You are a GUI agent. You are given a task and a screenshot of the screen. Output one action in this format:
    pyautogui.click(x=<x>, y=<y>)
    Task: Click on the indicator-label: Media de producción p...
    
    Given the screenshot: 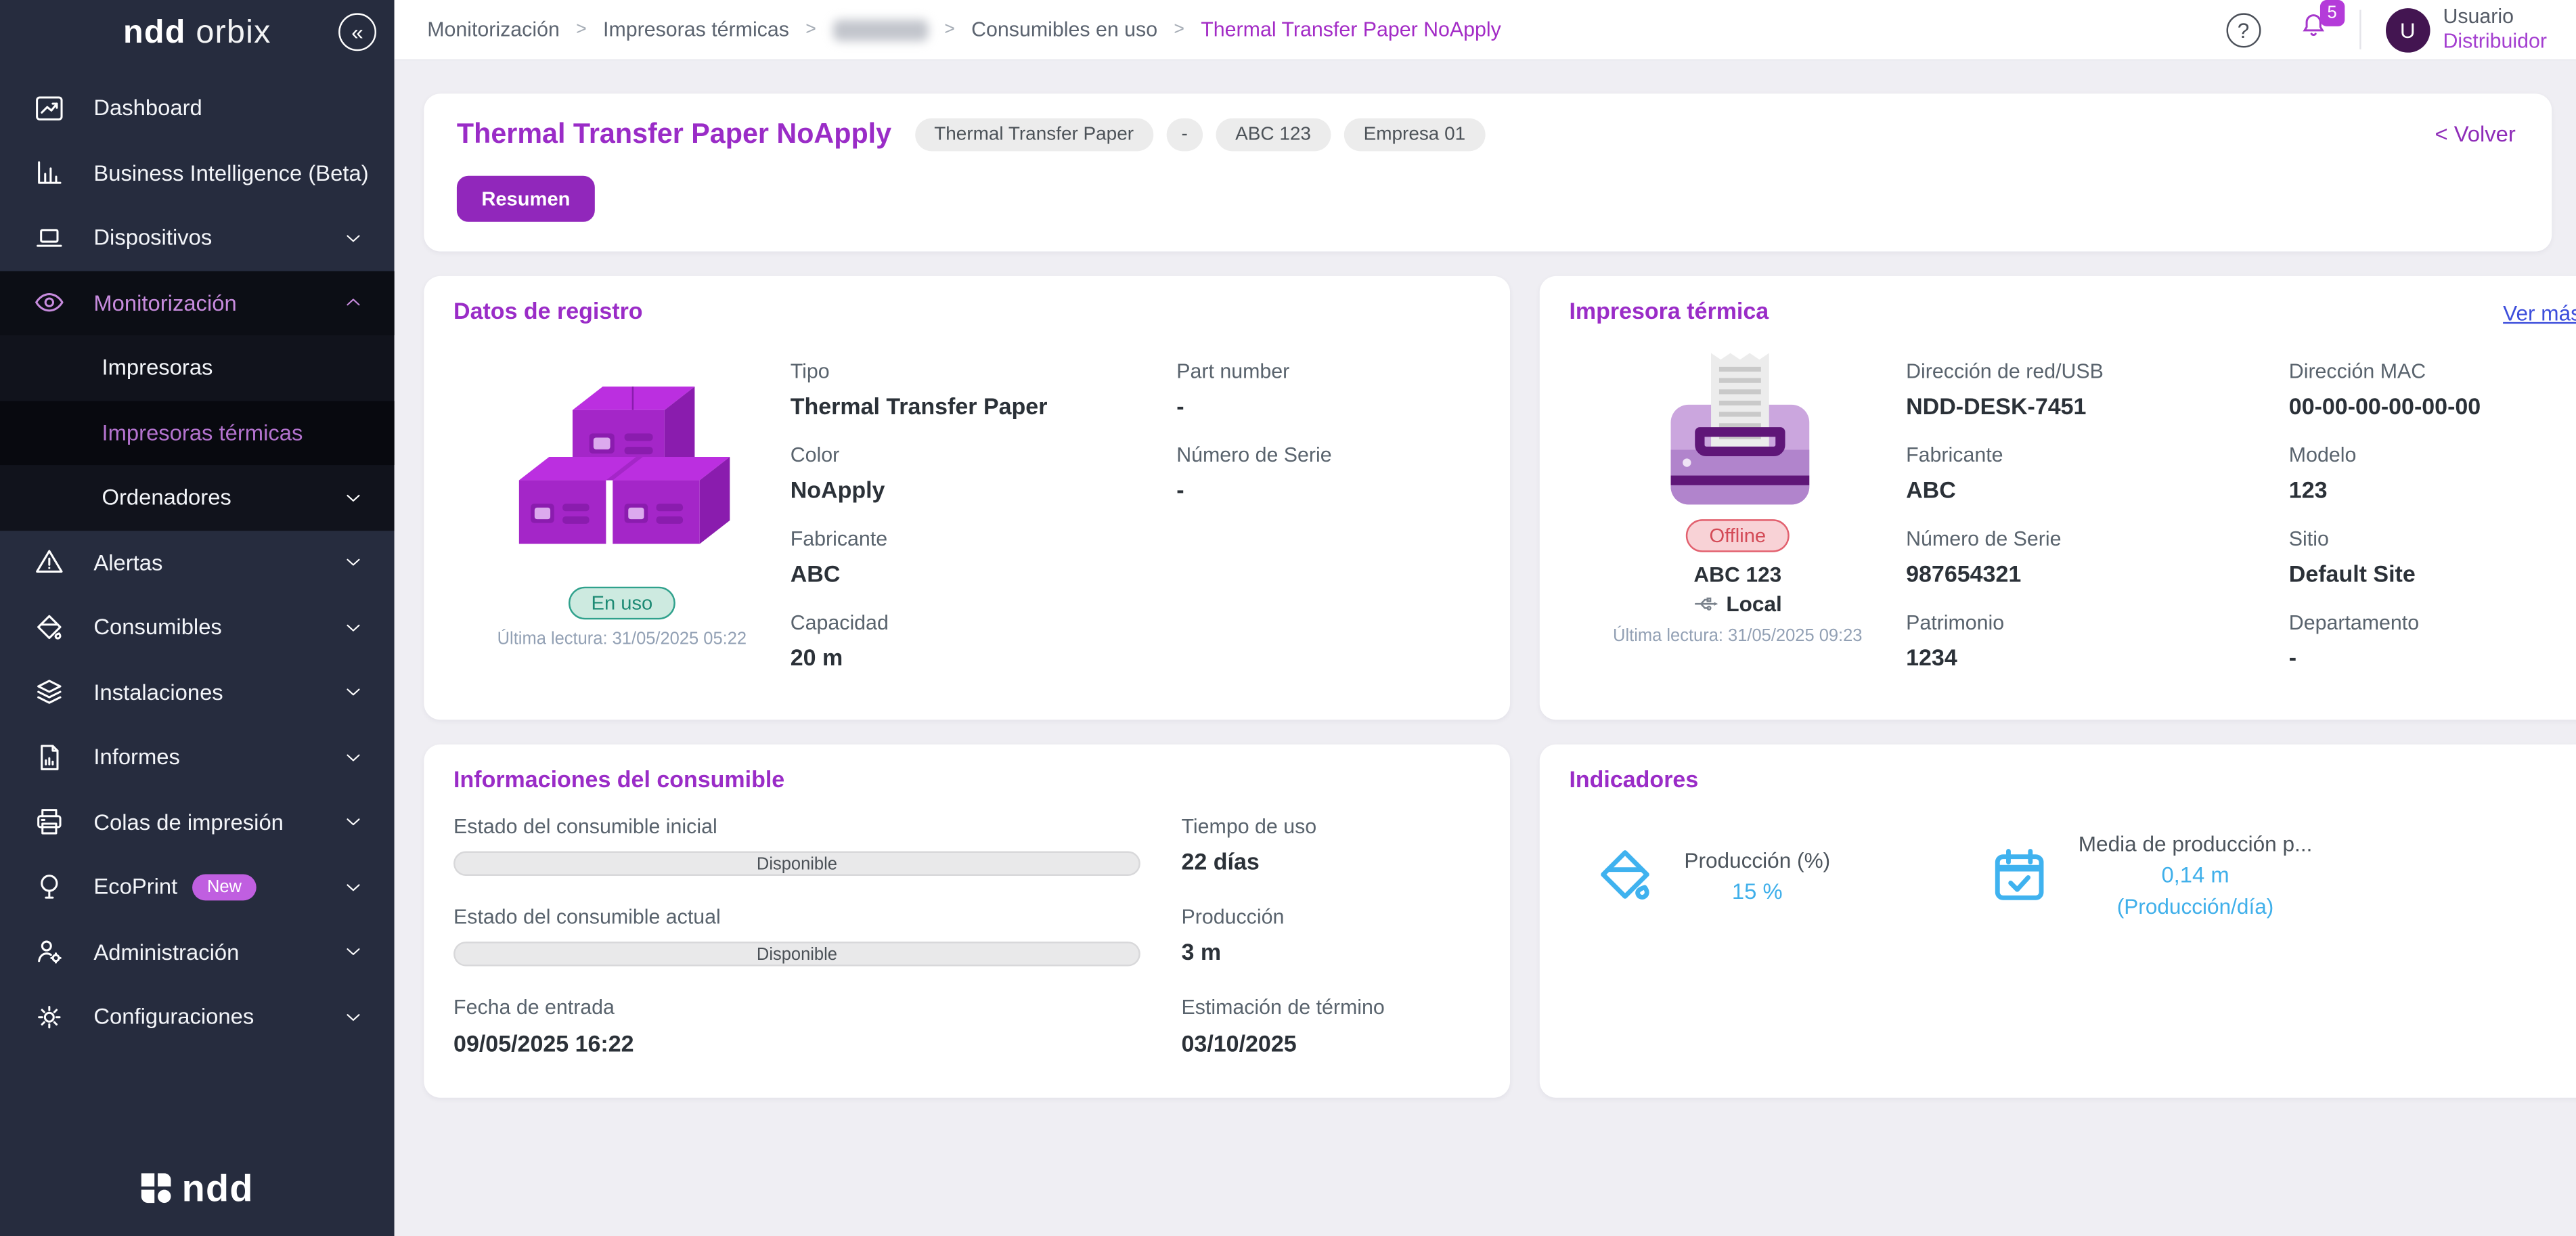 What is the action you would take?
    pyautogui.click(x=2195, y=843)
    